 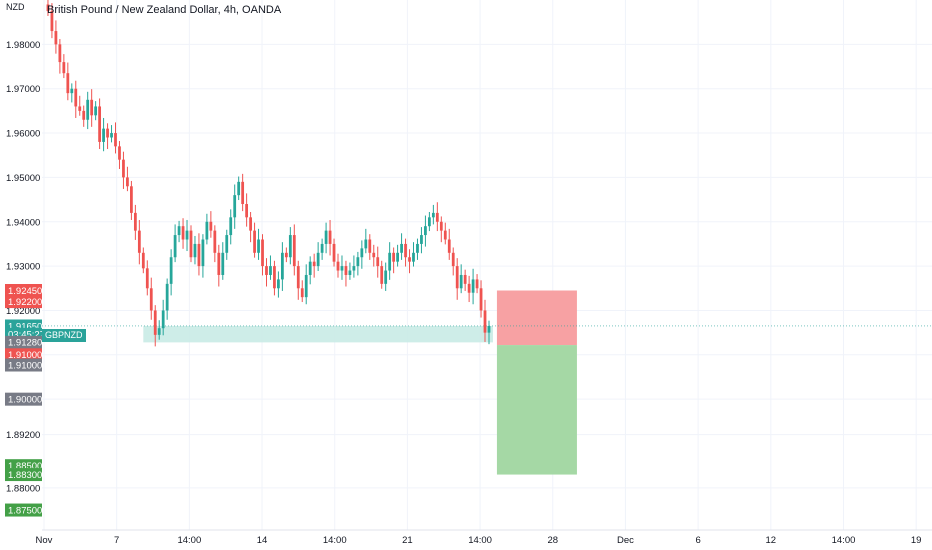 I want to click on y-tick-label: 1.97000, so click(x=23, y=89).